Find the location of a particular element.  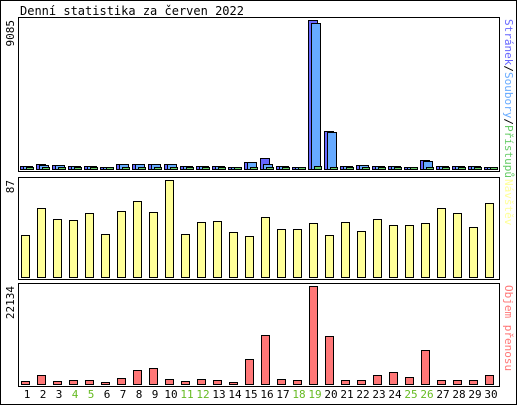

x-label-day: 8 is located at coordinates (139, 394).